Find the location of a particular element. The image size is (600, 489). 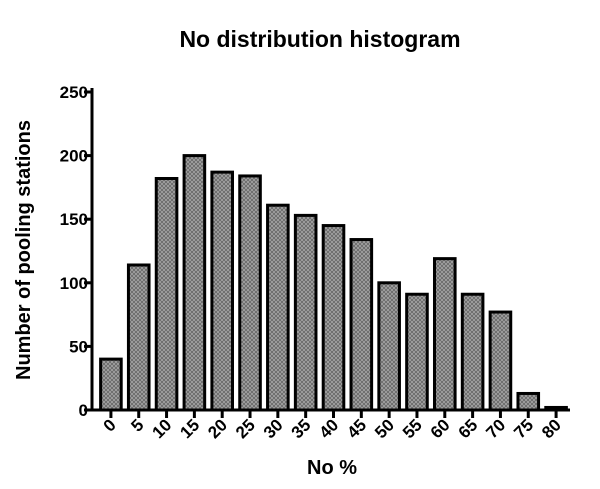

chart-title: No distribution histogram is located at coordinates (319, 39).